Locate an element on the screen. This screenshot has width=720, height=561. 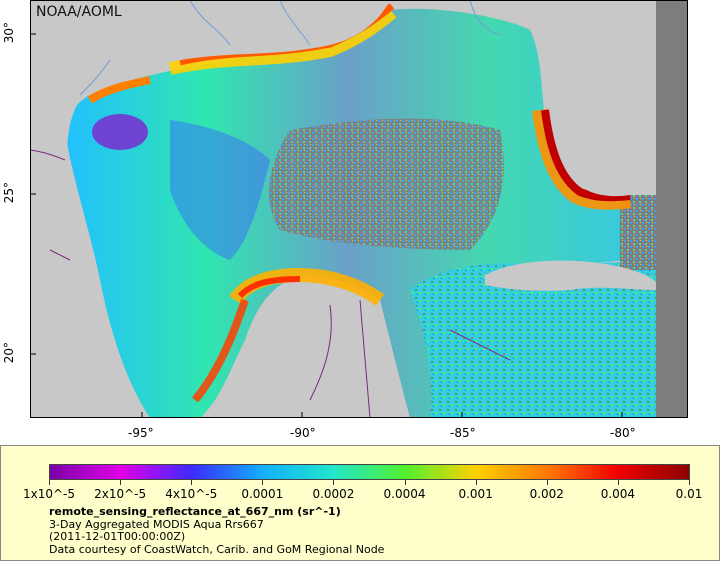
watermark-label: NOAA/AOML is located at coordinates (79, 12).